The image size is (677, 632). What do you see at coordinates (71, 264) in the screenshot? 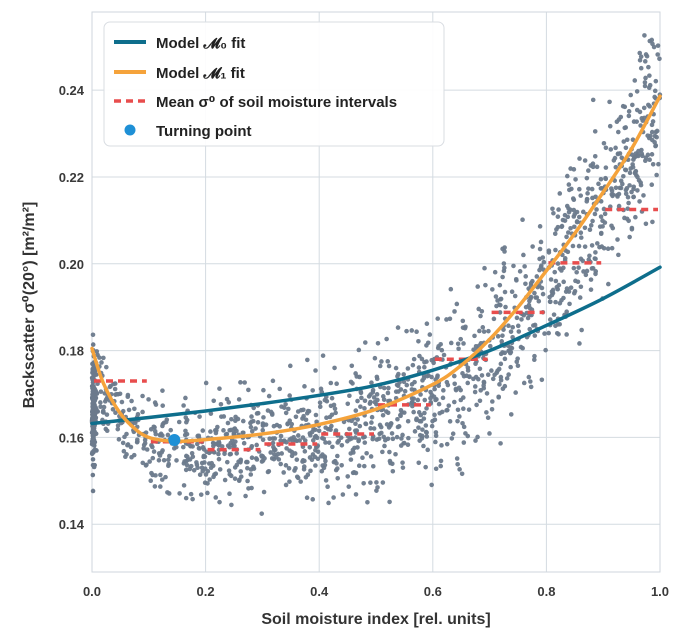
I see `y-tick-label: 0.20` at bounding box center [71, 264].